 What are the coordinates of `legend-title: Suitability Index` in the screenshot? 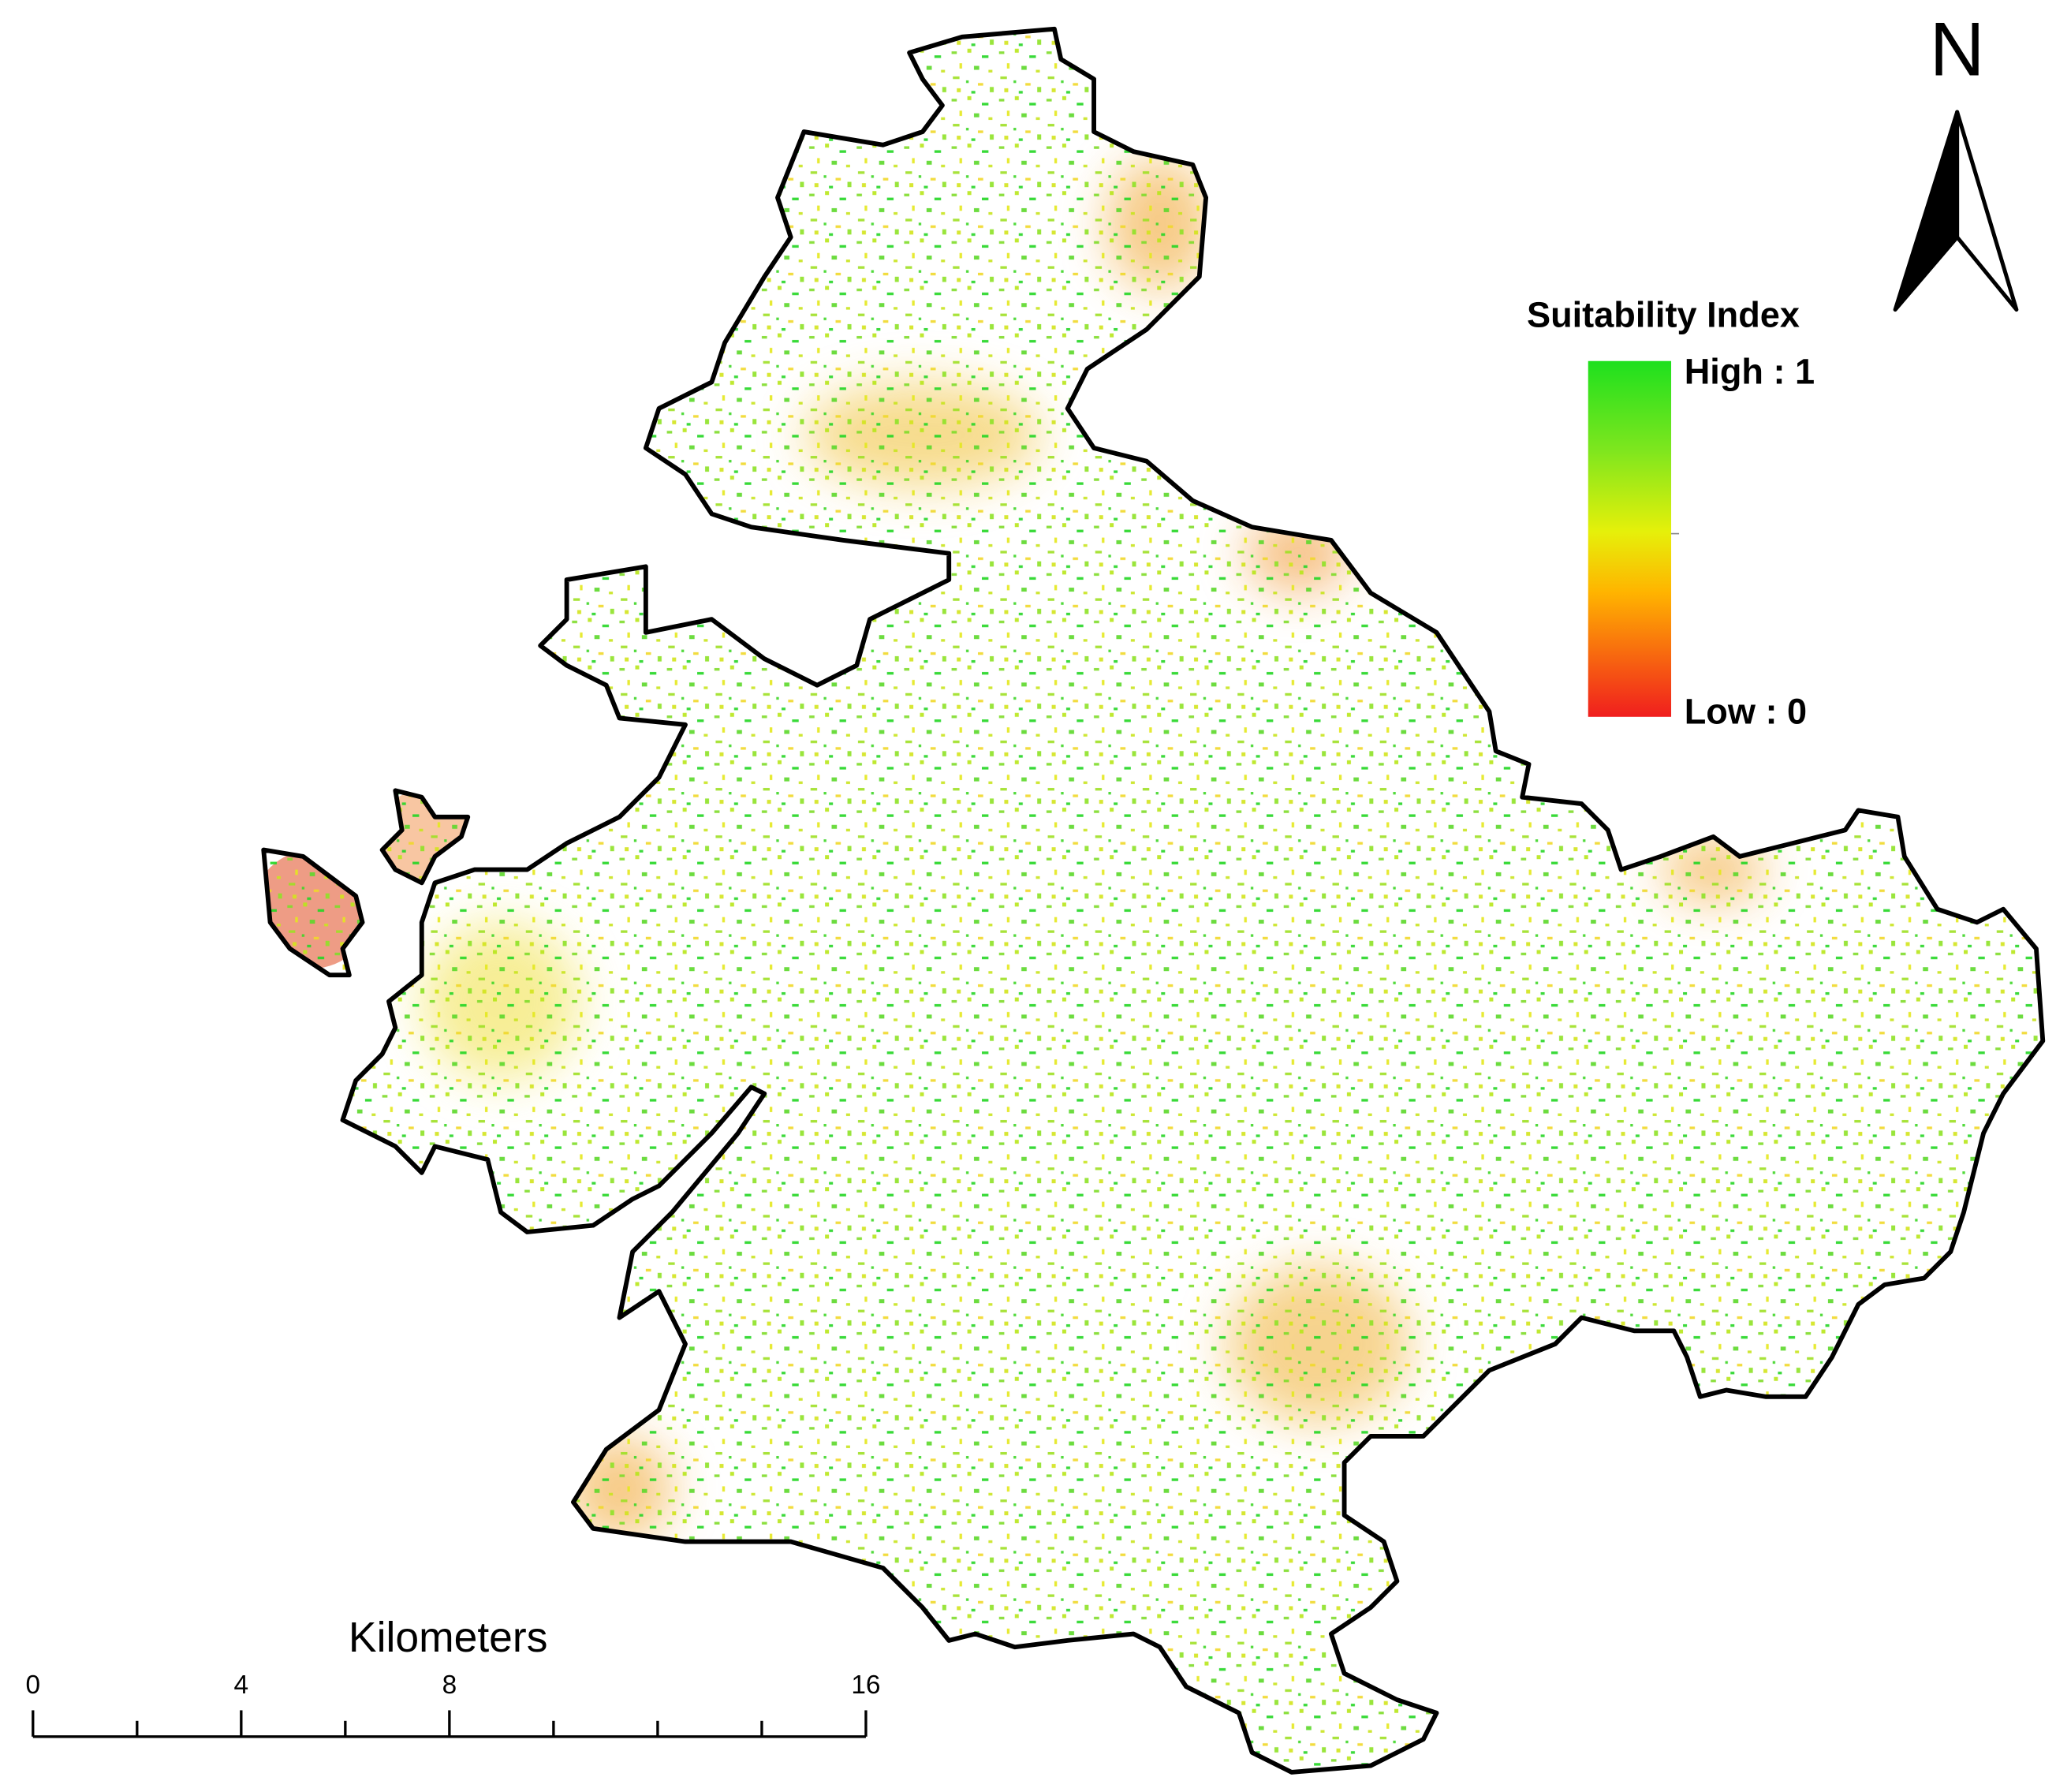 It's located at (1663, 315).